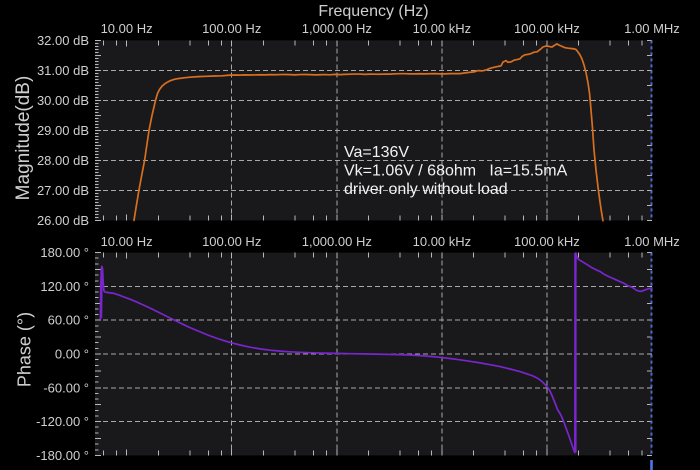 The width and height of the screenshot is (700, 470). What do you see at coordinates (68, 320) in the screenshot?
I see `svg-text: 60.00 °` at bounding box center [68, 320].